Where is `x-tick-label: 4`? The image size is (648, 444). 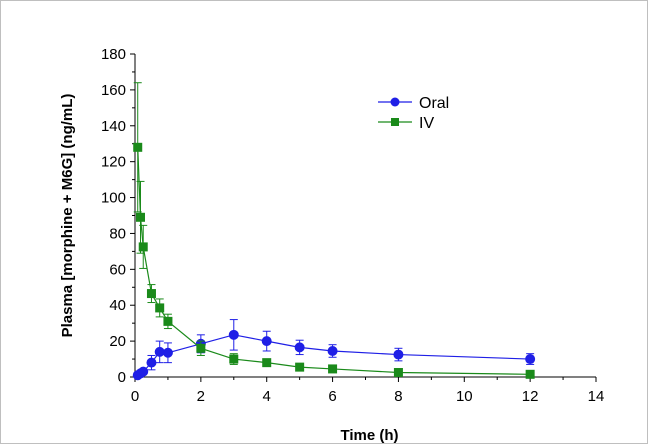
x-tick-label: 4 is located at coordinates (267, 396).